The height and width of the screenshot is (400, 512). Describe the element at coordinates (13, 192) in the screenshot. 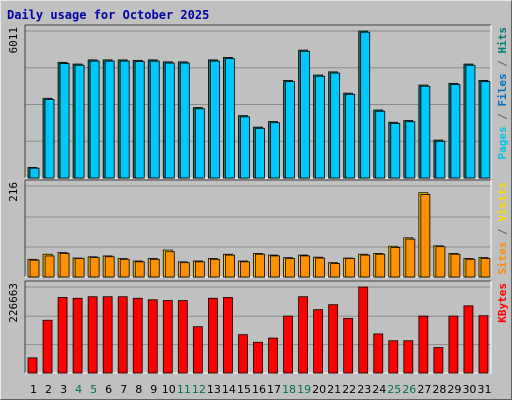

I see `visits-max-label: 216` at that location.